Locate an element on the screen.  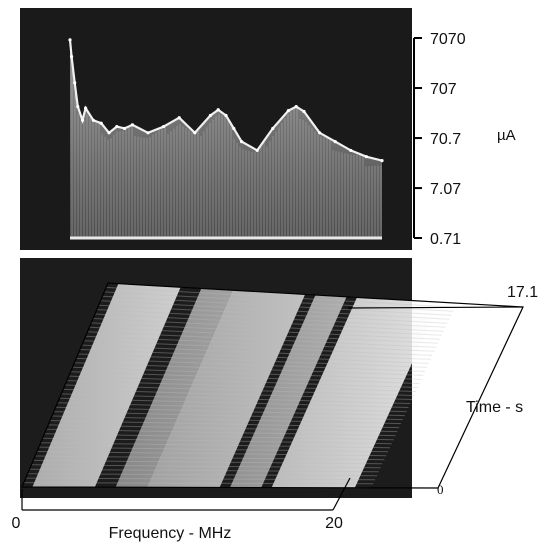
time-axis-label: Time - s is located at coordinates (494, 407).